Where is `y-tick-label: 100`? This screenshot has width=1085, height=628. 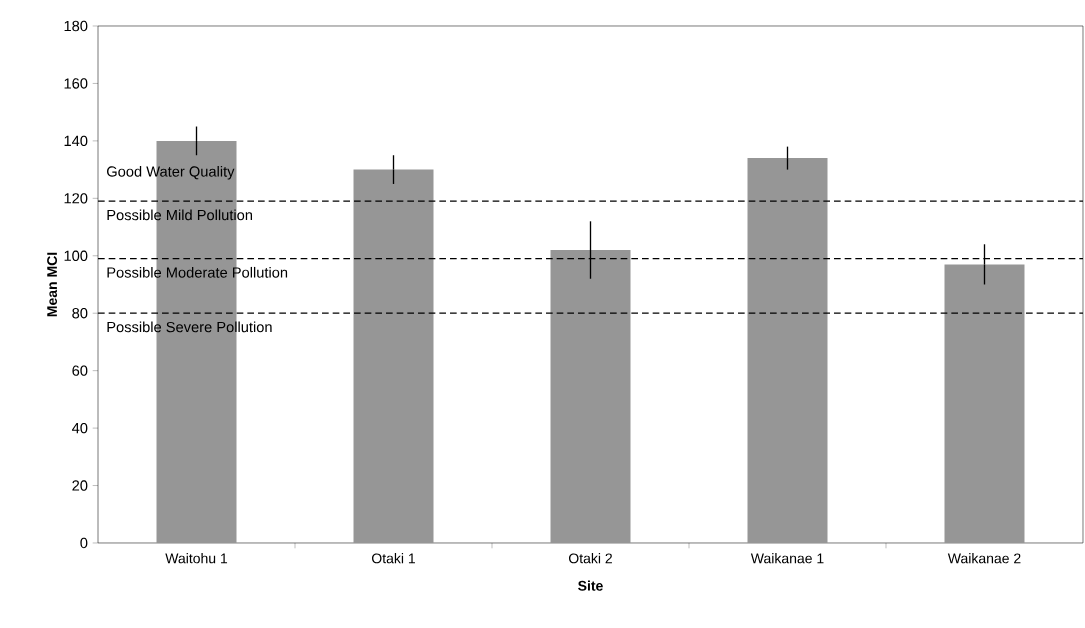
y-tick-label: 100 is located at coordinates (76, 255).